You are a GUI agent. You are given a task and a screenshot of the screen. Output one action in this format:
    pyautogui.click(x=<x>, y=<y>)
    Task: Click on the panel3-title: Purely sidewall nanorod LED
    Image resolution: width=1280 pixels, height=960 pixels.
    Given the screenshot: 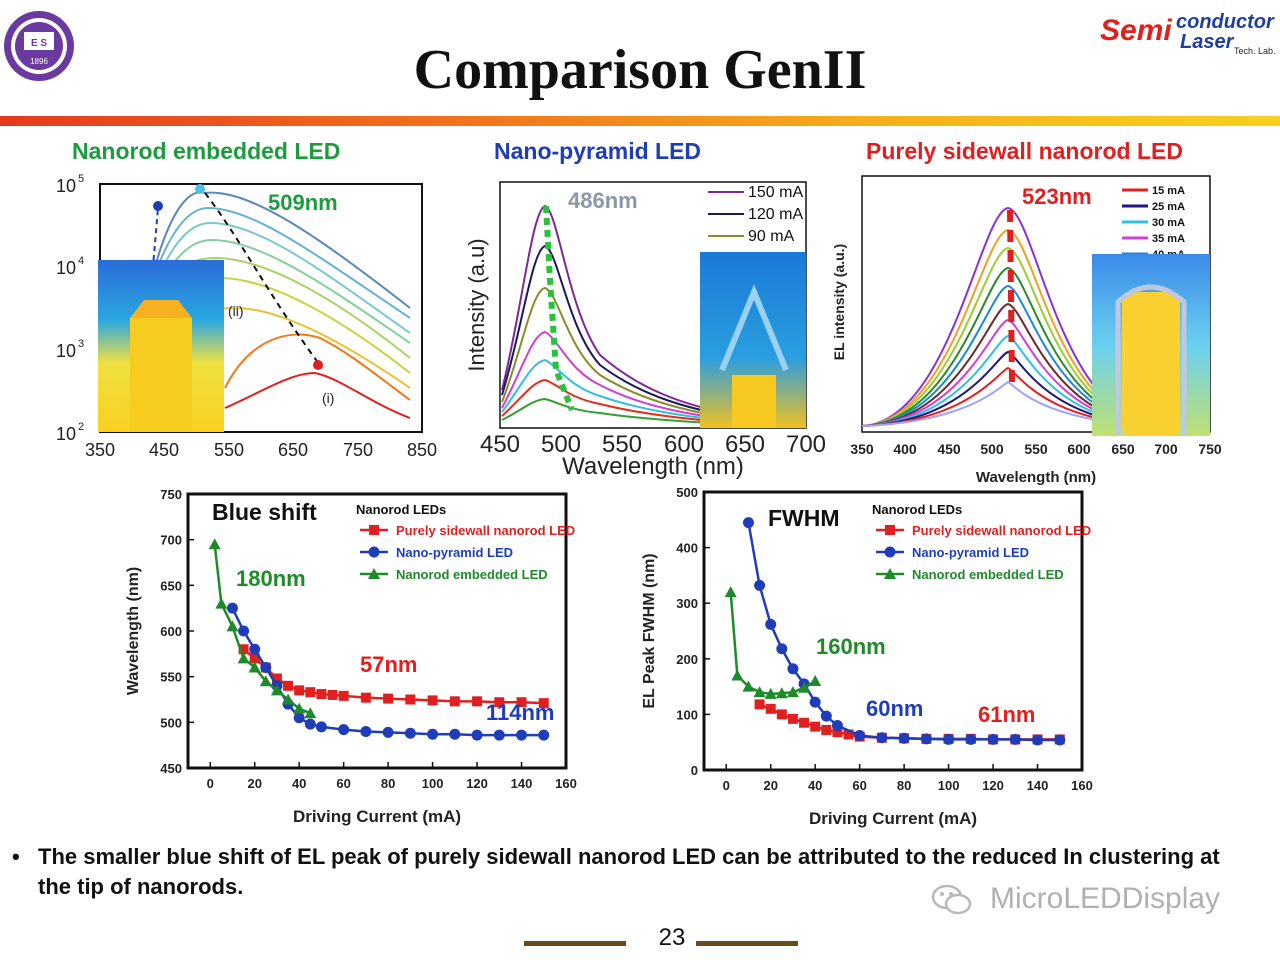 What is the action you would take?
    pyautogui.click(x=1024, y=151)
    